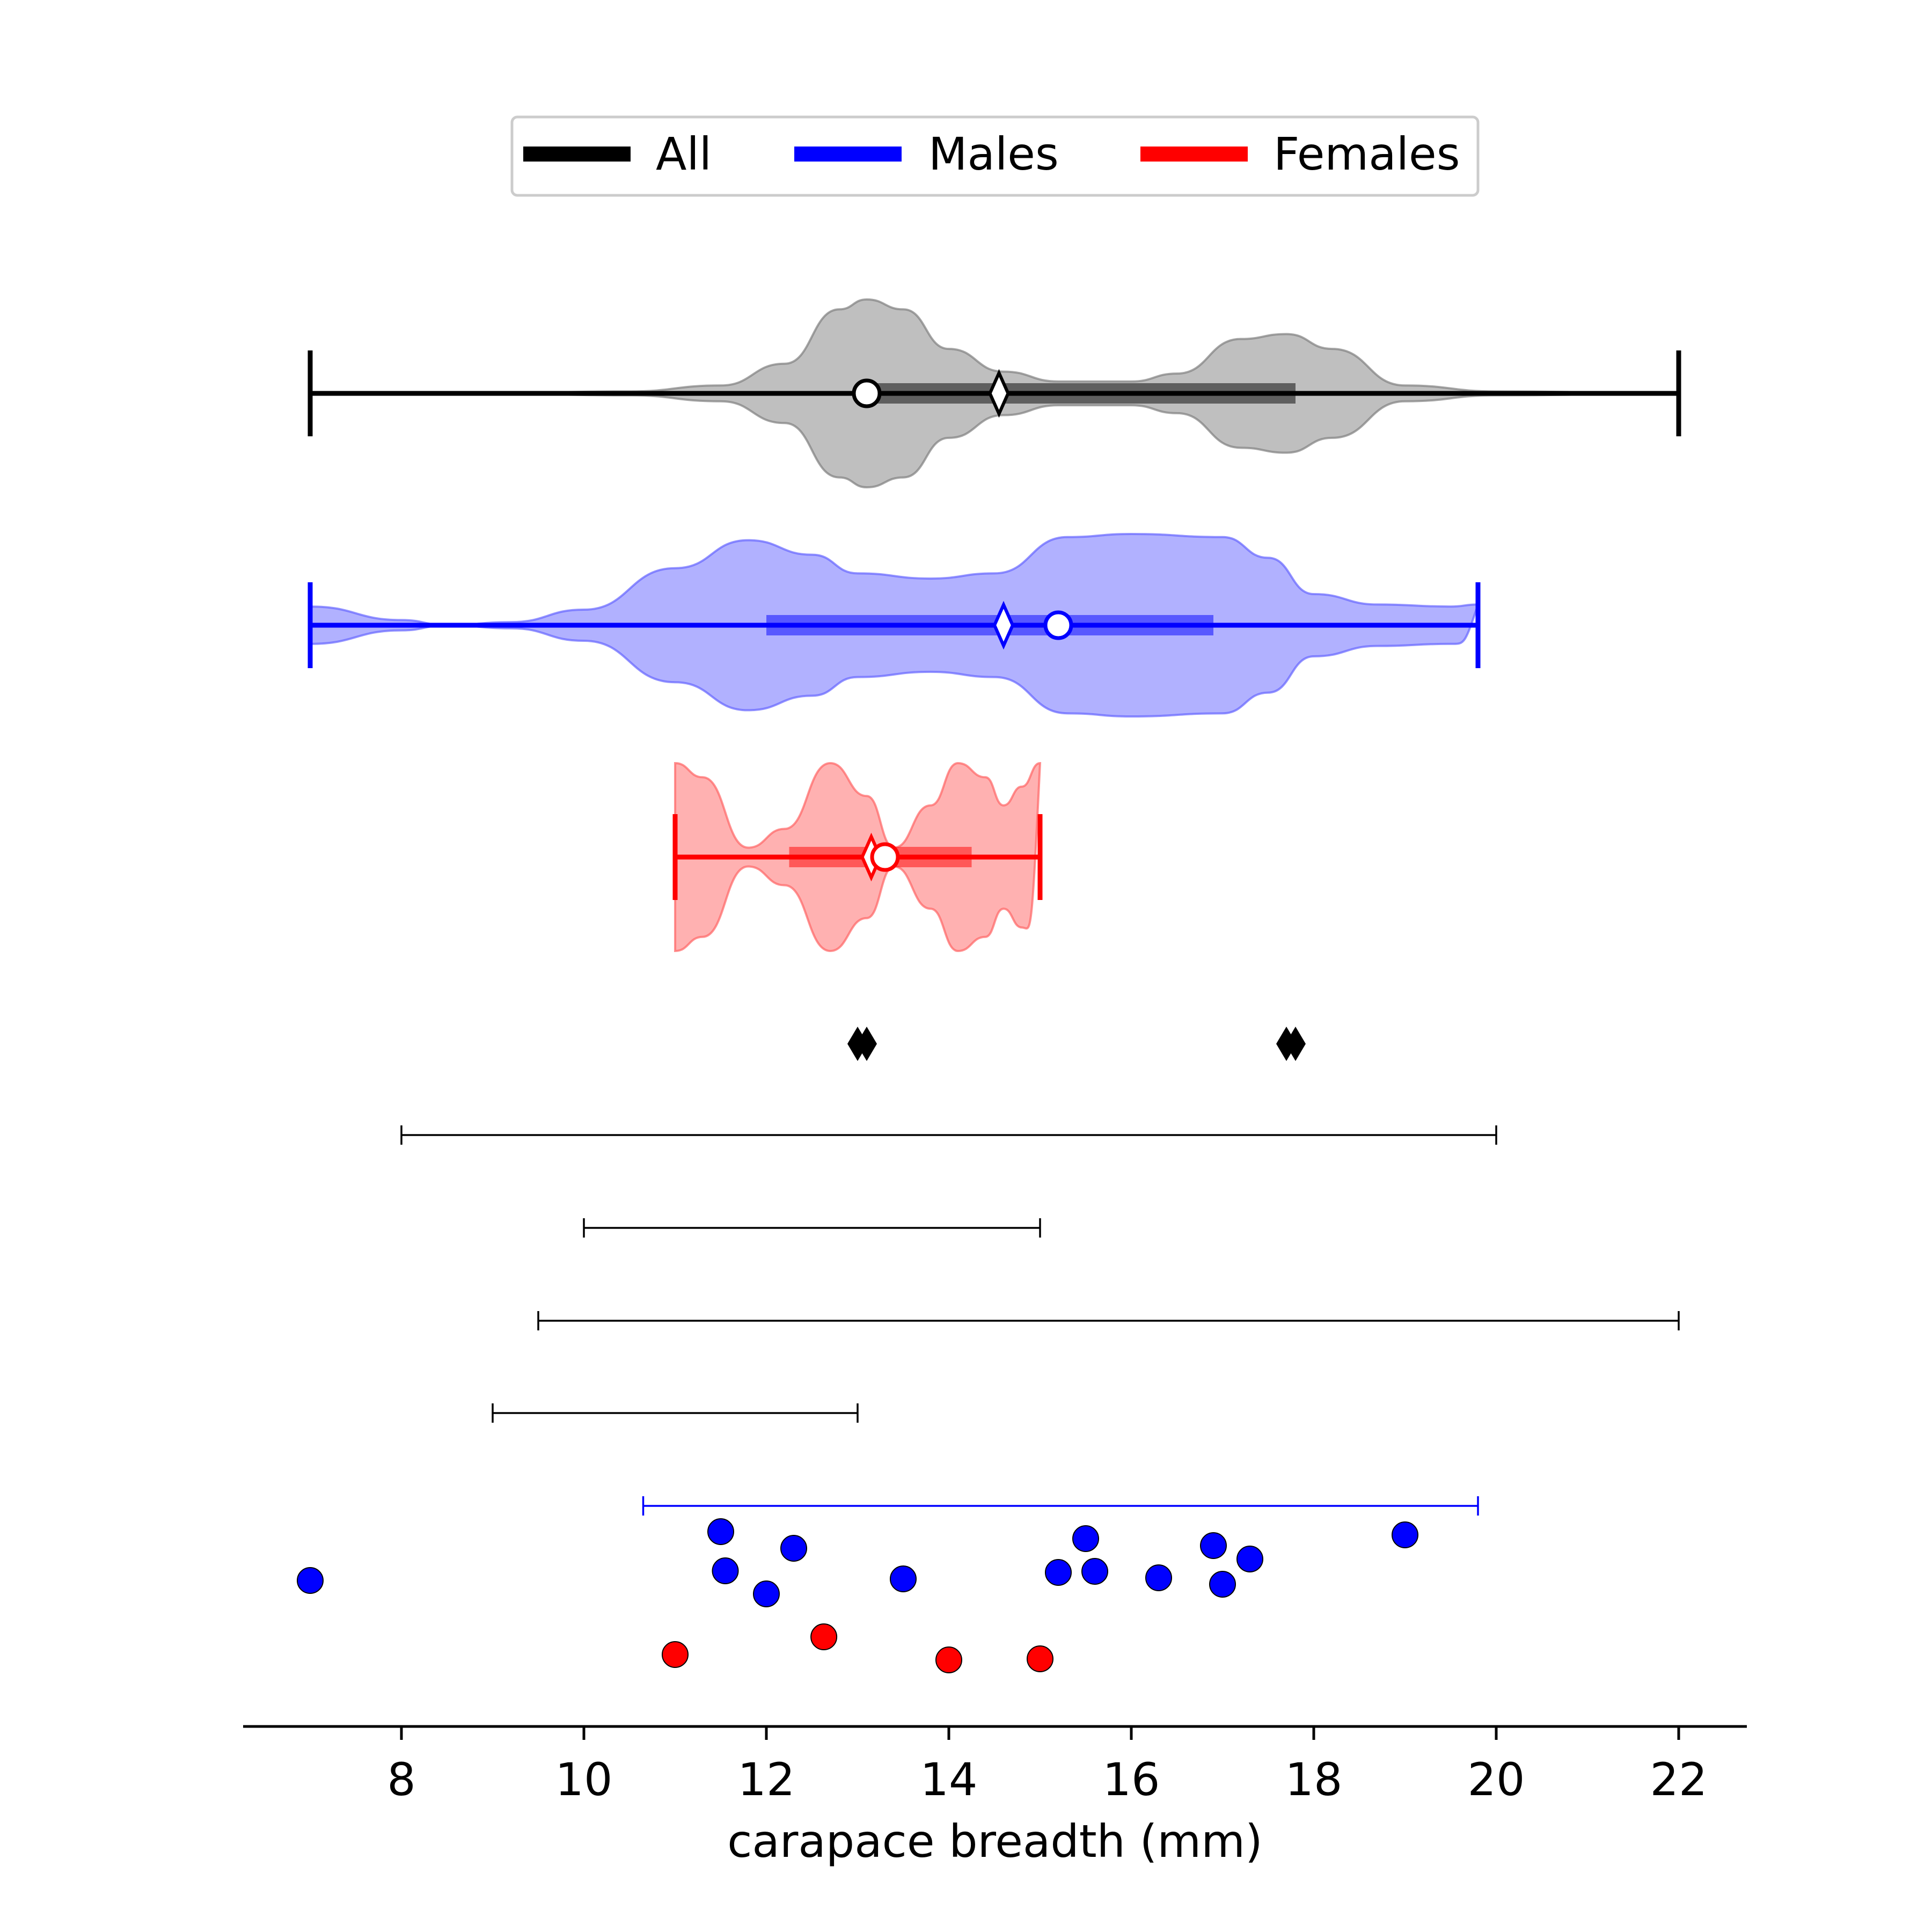 The width and height of the screenshot is (1932, 1932). I want to click on mean-marker-all, so click(999, 393).